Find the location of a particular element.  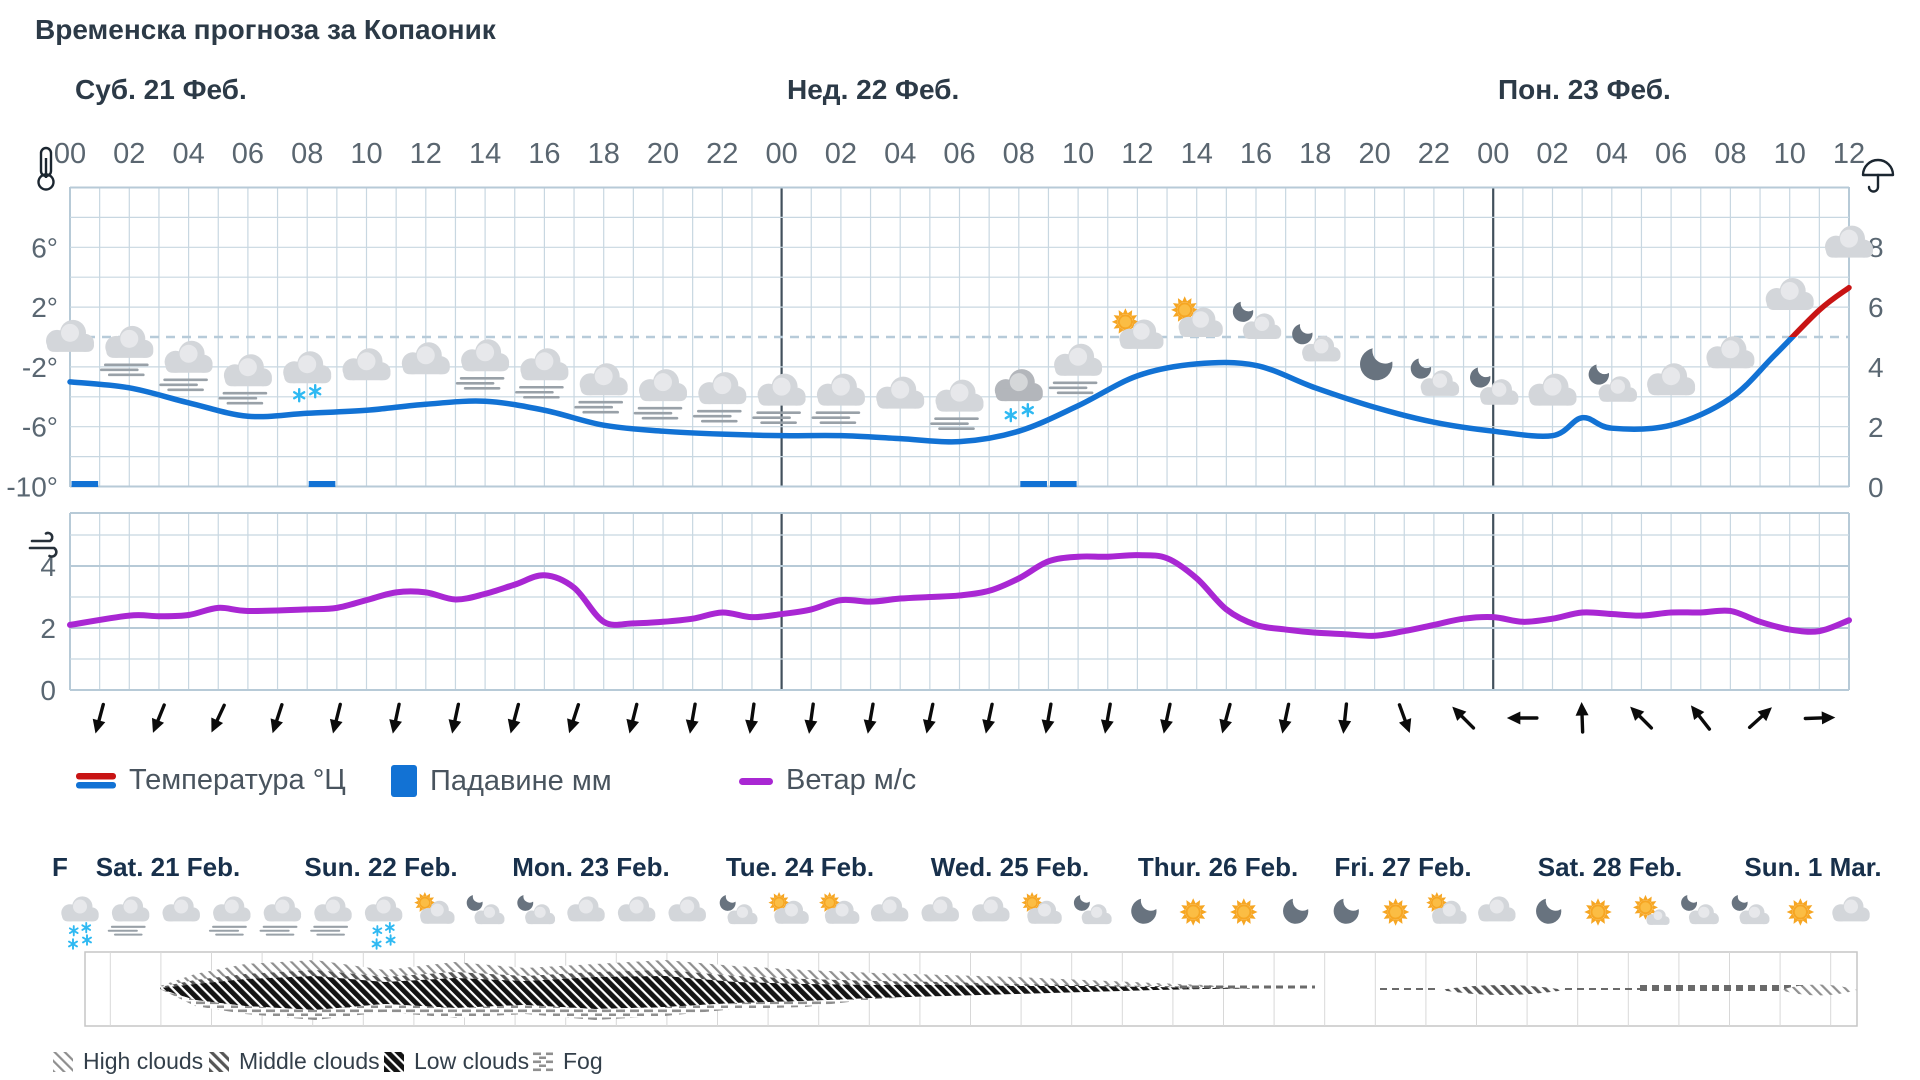

low-clouds-swatch-icon is located at coordinates (394, 1061).